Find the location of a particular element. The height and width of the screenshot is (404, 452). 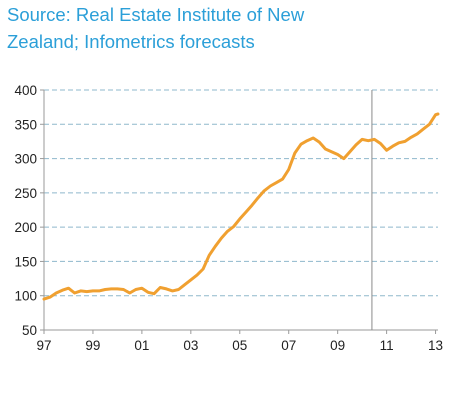

y-tick-label-350: 350 is located at coordinates (25, 124).